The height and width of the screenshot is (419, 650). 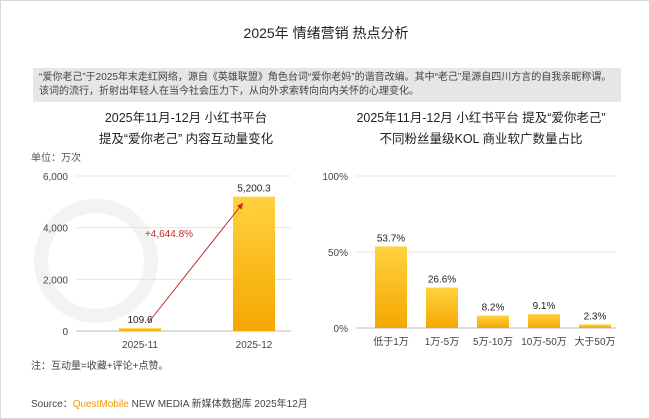 What do you see at coordinates (186, 118) in the screenshot?
I see `left-chart-title-1: 2025年11月-12月 小红书平台` at bounding box center [186, 118].